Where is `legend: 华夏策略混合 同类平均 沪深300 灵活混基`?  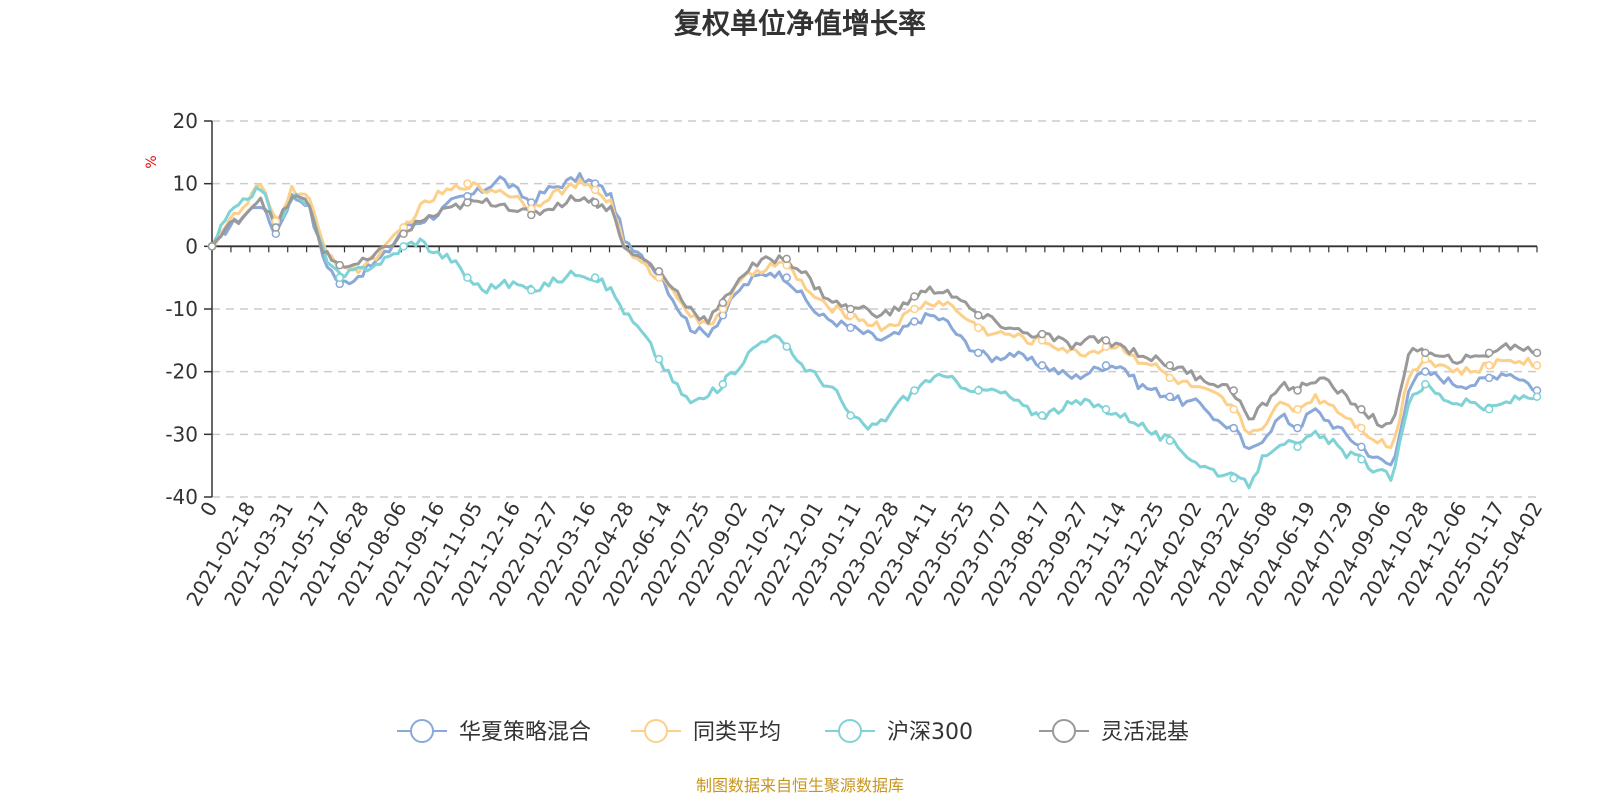
legend: 华夏策略混合 同类平均 沪深300 灵活混基 is located at coordinates (793, 732).